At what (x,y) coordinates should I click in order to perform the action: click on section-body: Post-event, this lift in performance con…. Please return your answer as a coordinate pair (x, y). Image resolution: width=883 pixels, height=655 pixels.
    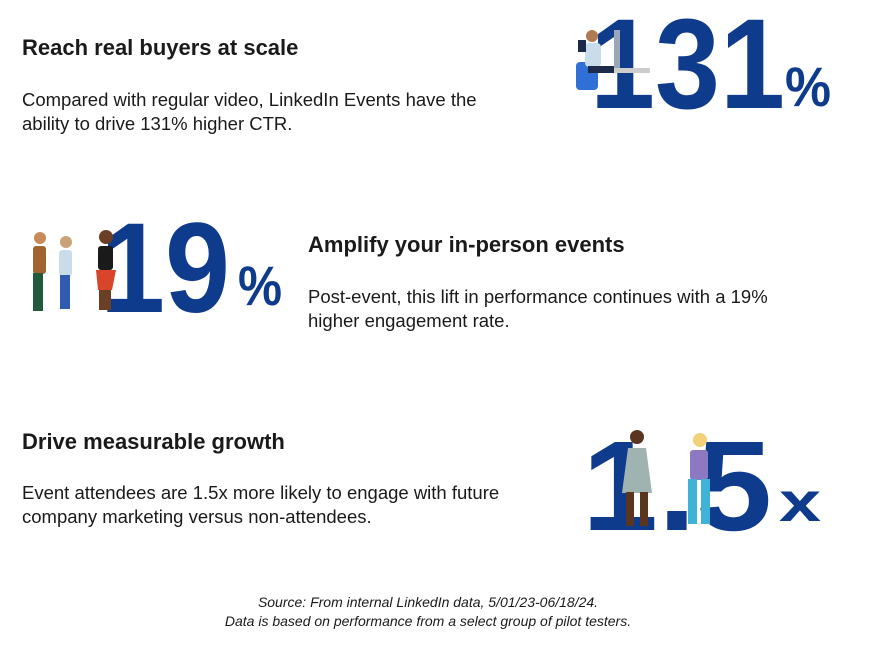
    Looking at the image, I should click on (538, 296).